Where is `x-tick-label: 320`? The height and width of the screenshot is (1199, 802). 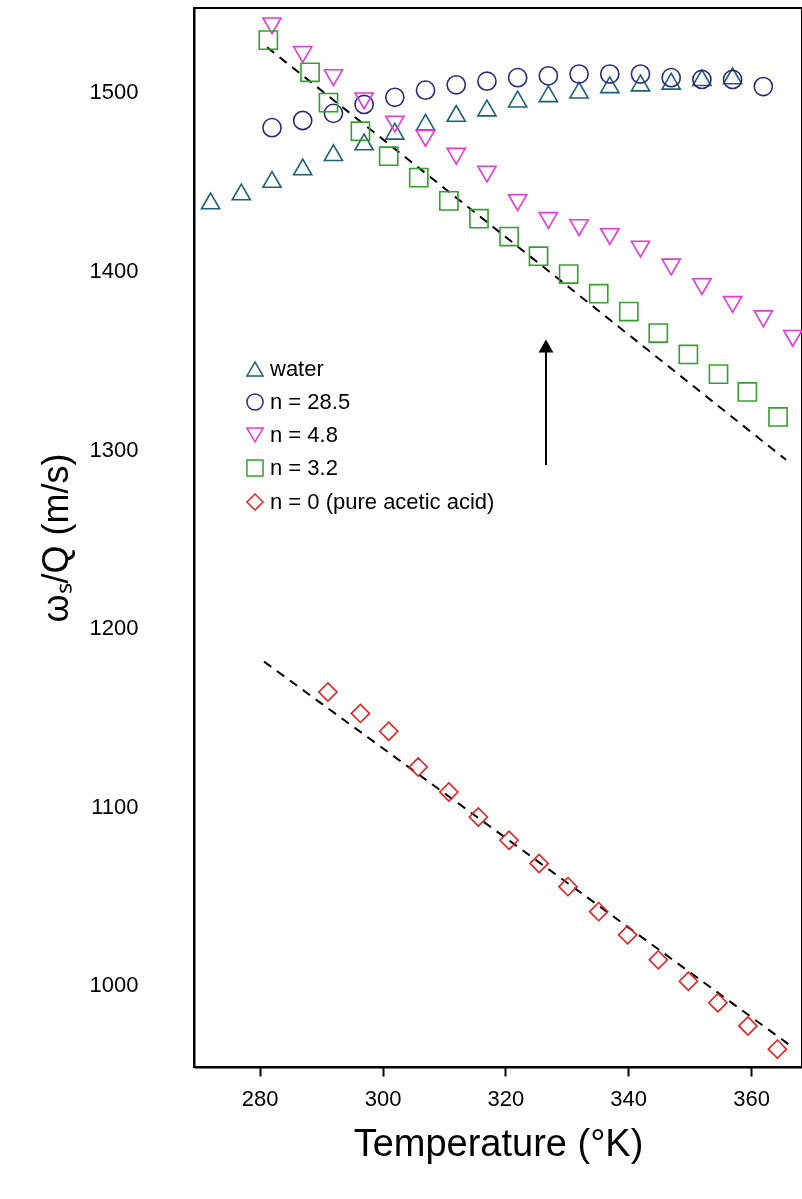
x-tick-label: 320 is located at coordinates (506, 1098).